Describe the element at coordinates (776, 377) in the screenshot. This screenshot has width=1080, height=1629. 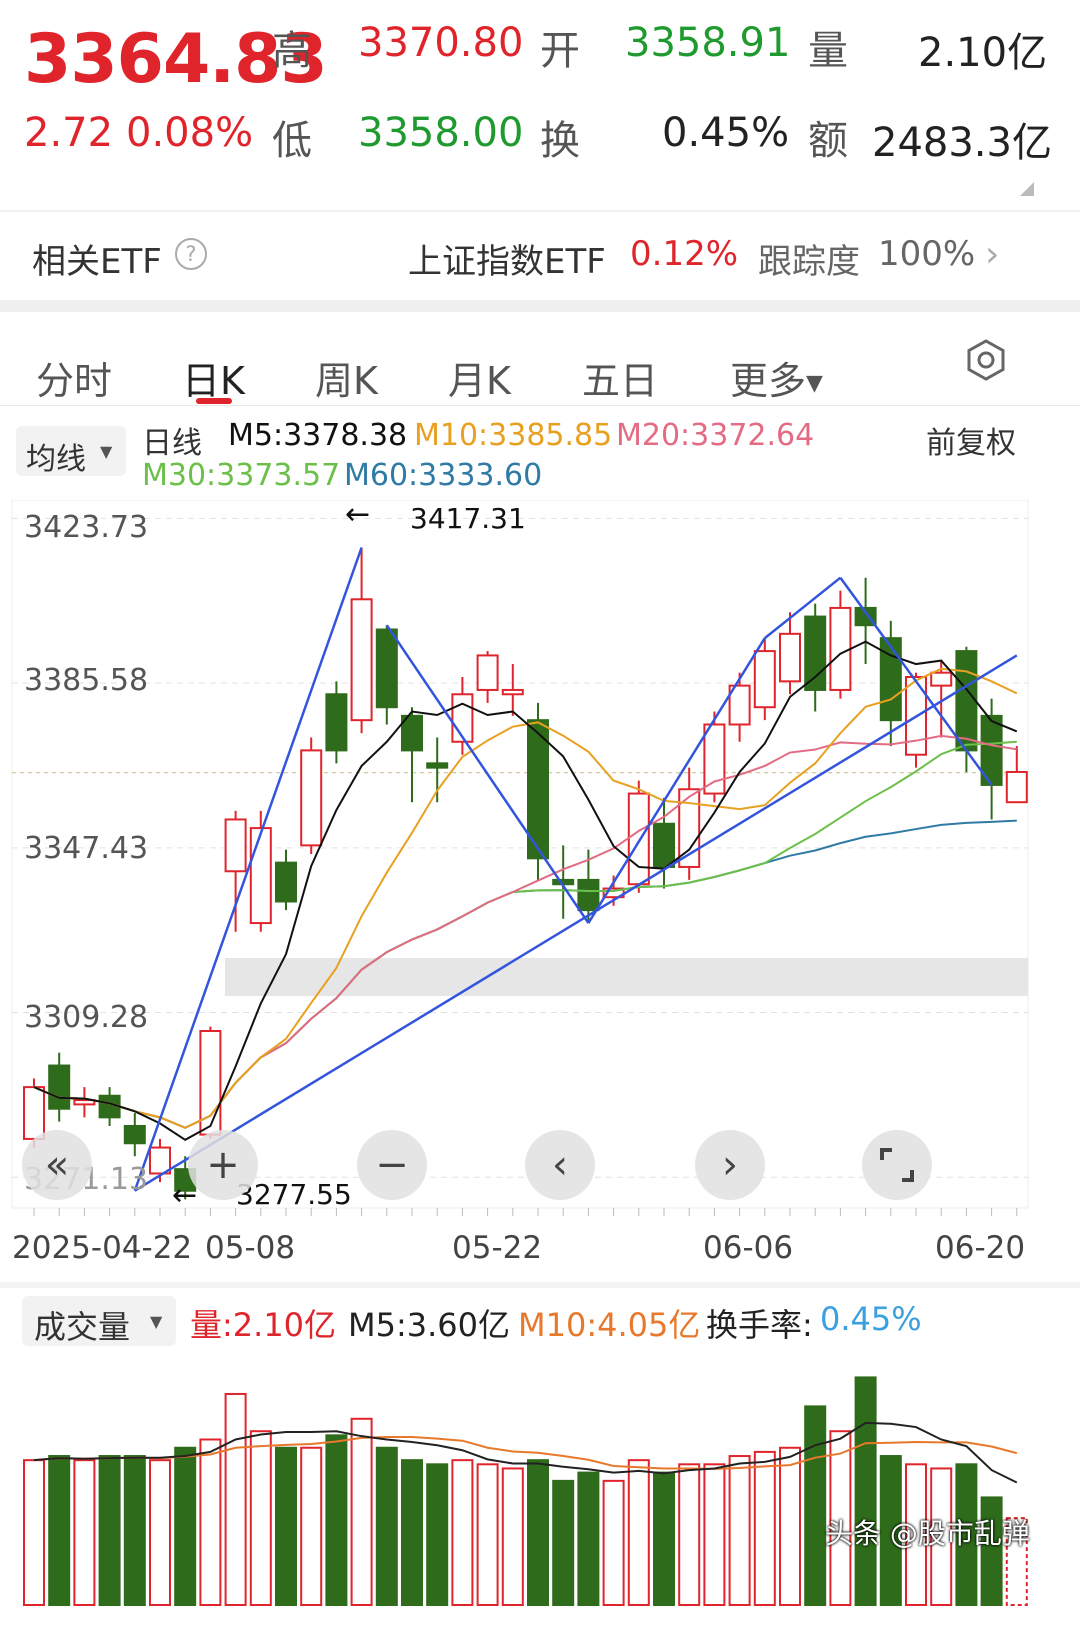
I see `tab-more: 更多▼` at that location.